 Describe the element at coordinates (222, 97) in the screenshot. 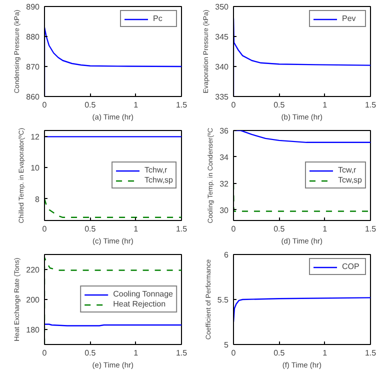

I see `y-tick-label: 335` at that location.